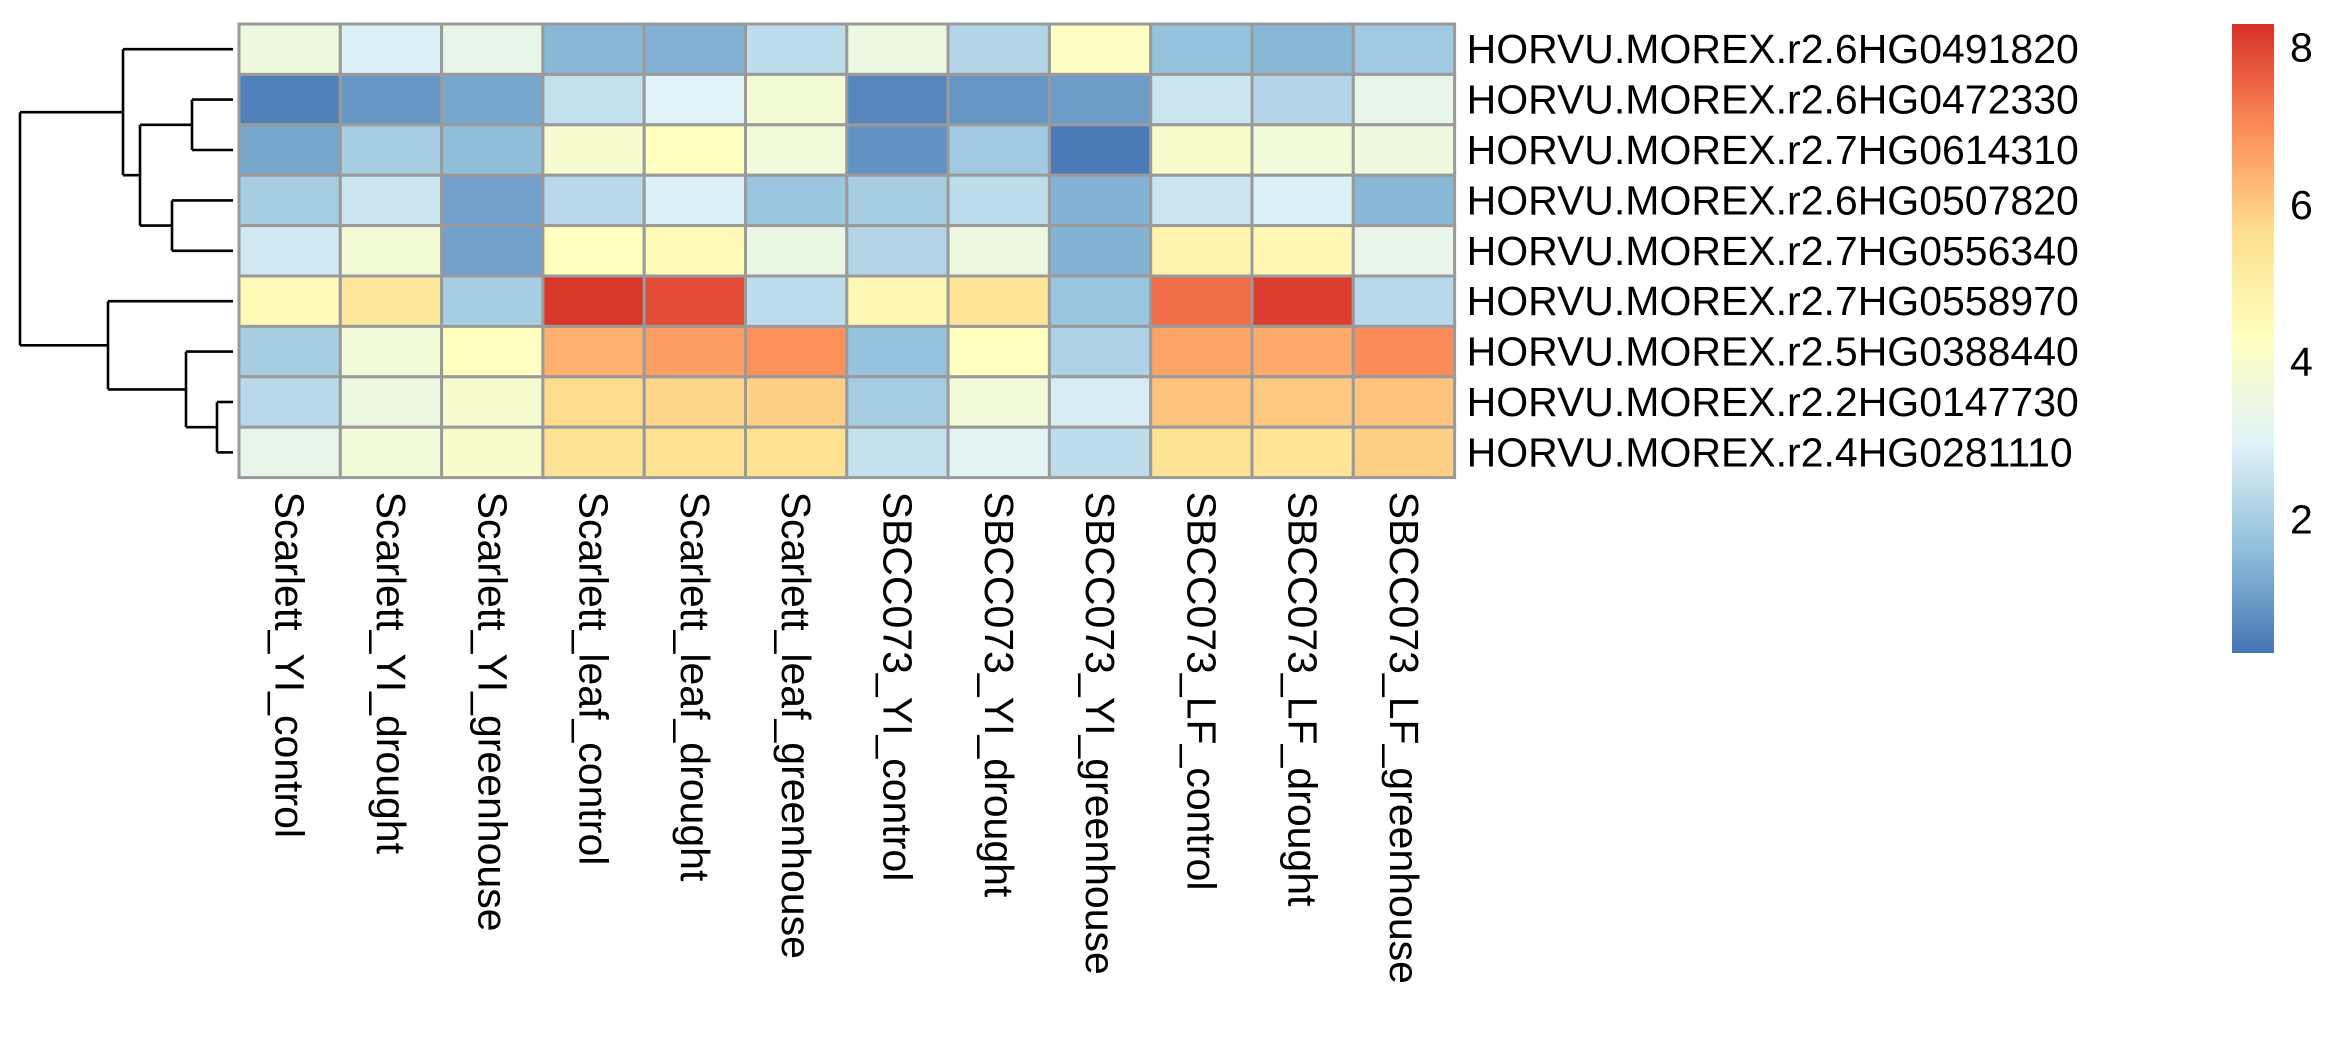 This screenshot has height=1062, width=2347. Describe the element at coordinates (1404, 738) in the screenshot. I see `column-label: SBCC073_LF_greenhouse` at that location.